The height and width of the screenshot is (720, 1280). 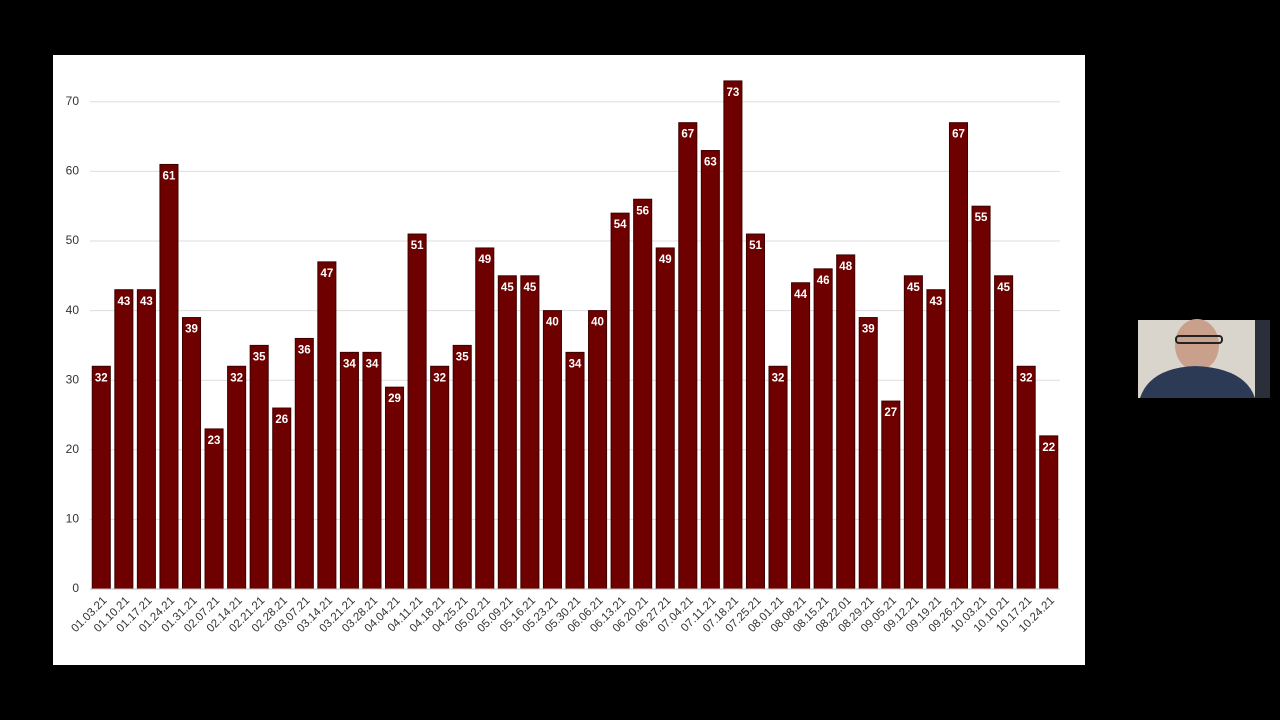 What do you see at coordinates (890, 413) in the screenshot?
I see `value-label: 27` at bounding box center [890, 413].